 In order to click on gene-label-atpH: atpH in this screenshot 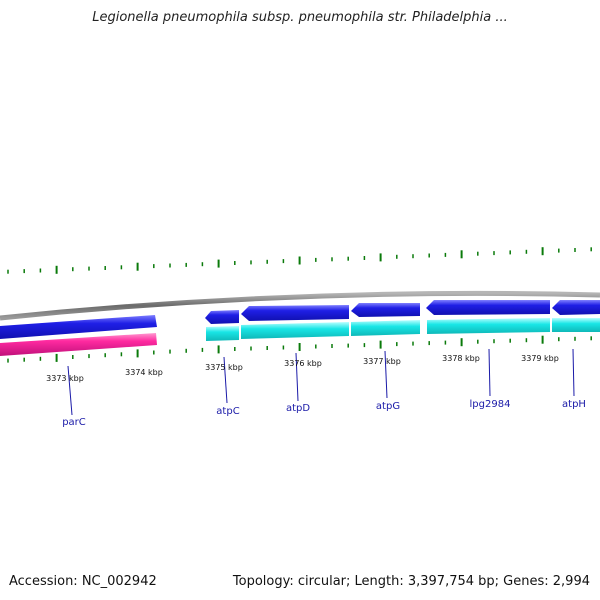, I will do `click(574, 404)`.